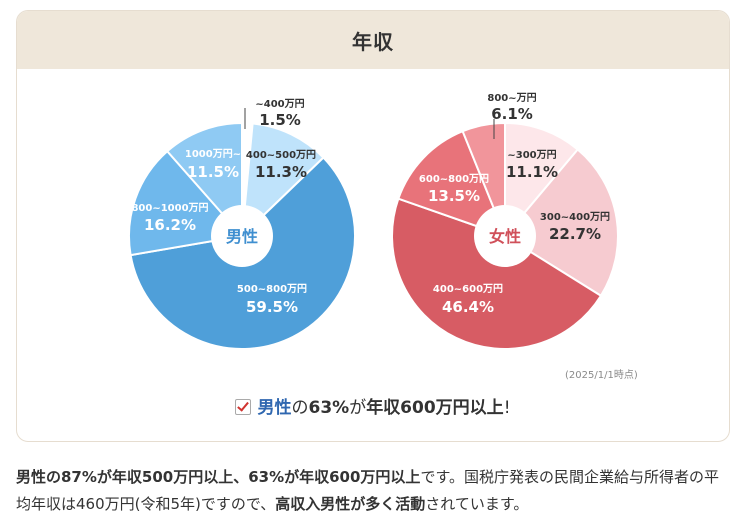 This screenshot has height=527, width=750. What do you see at coordinates (575, 217) in the screenshot?
I see `pie1-slice-1-category: 300~400万円` at bounding box center [575, 217].